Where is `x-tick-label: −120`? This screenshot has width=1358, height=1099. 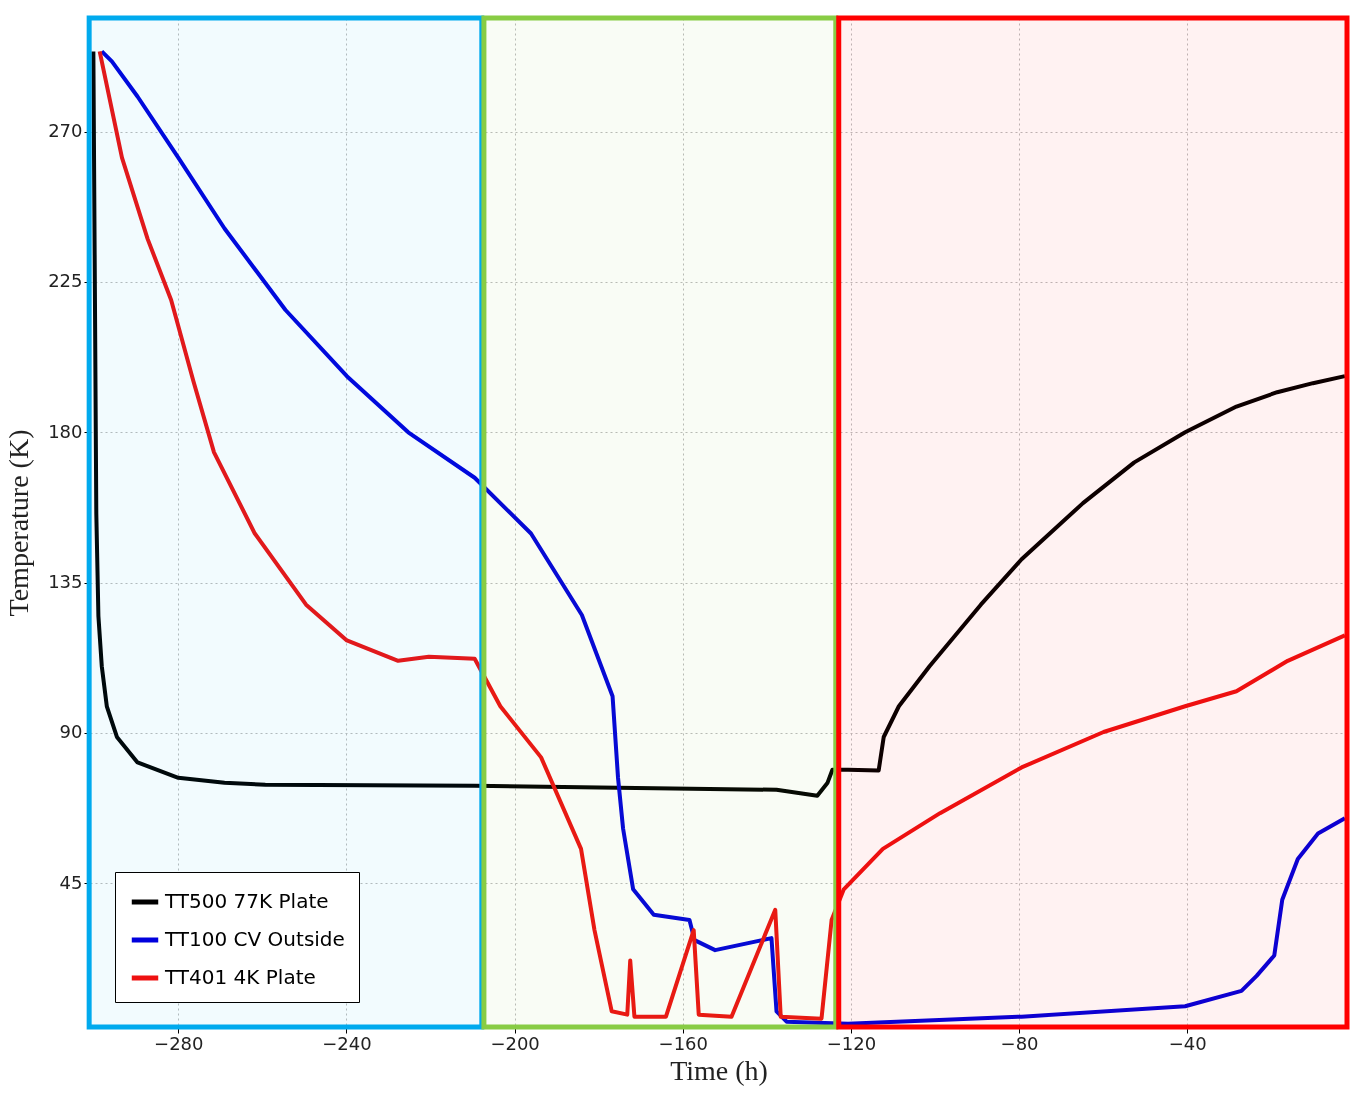
x-tick-label: −120 is located at coordinates (851, 1043).